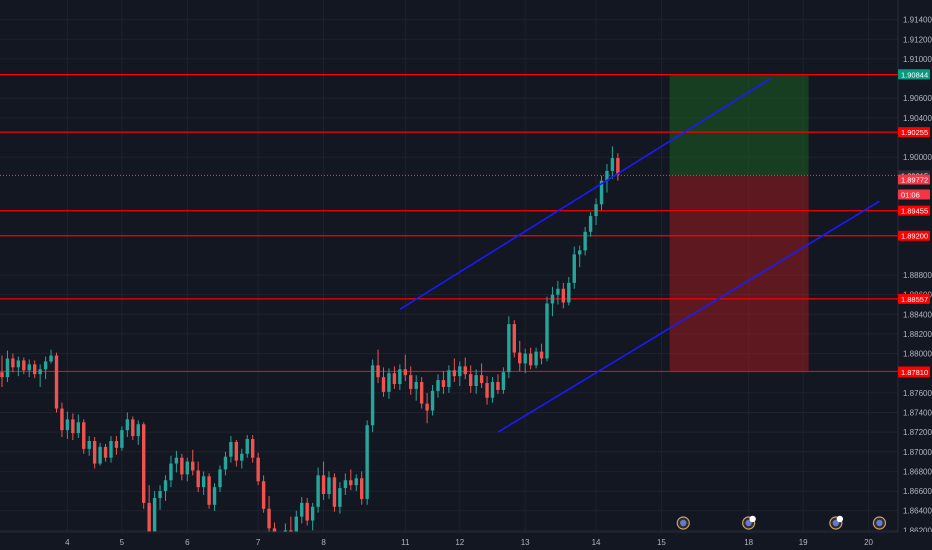  Describe the element at coordinates (596, 542) in the screenshot. I see `date-tick-label: 14` at that location.